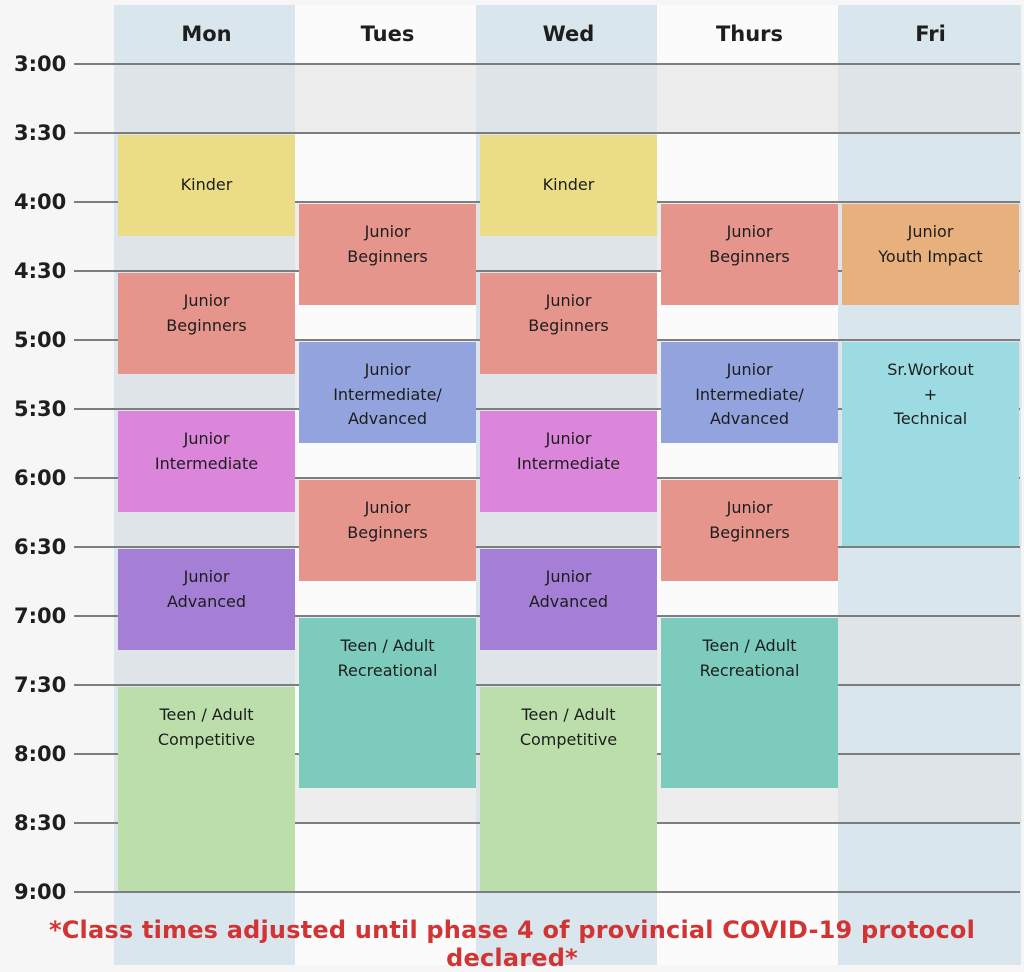 This screenshot has width=1024, height=972. Describe the element at coordinates (206, 323) in the screenshot. I see `class-block-mon: Junior Beginners` at that location.